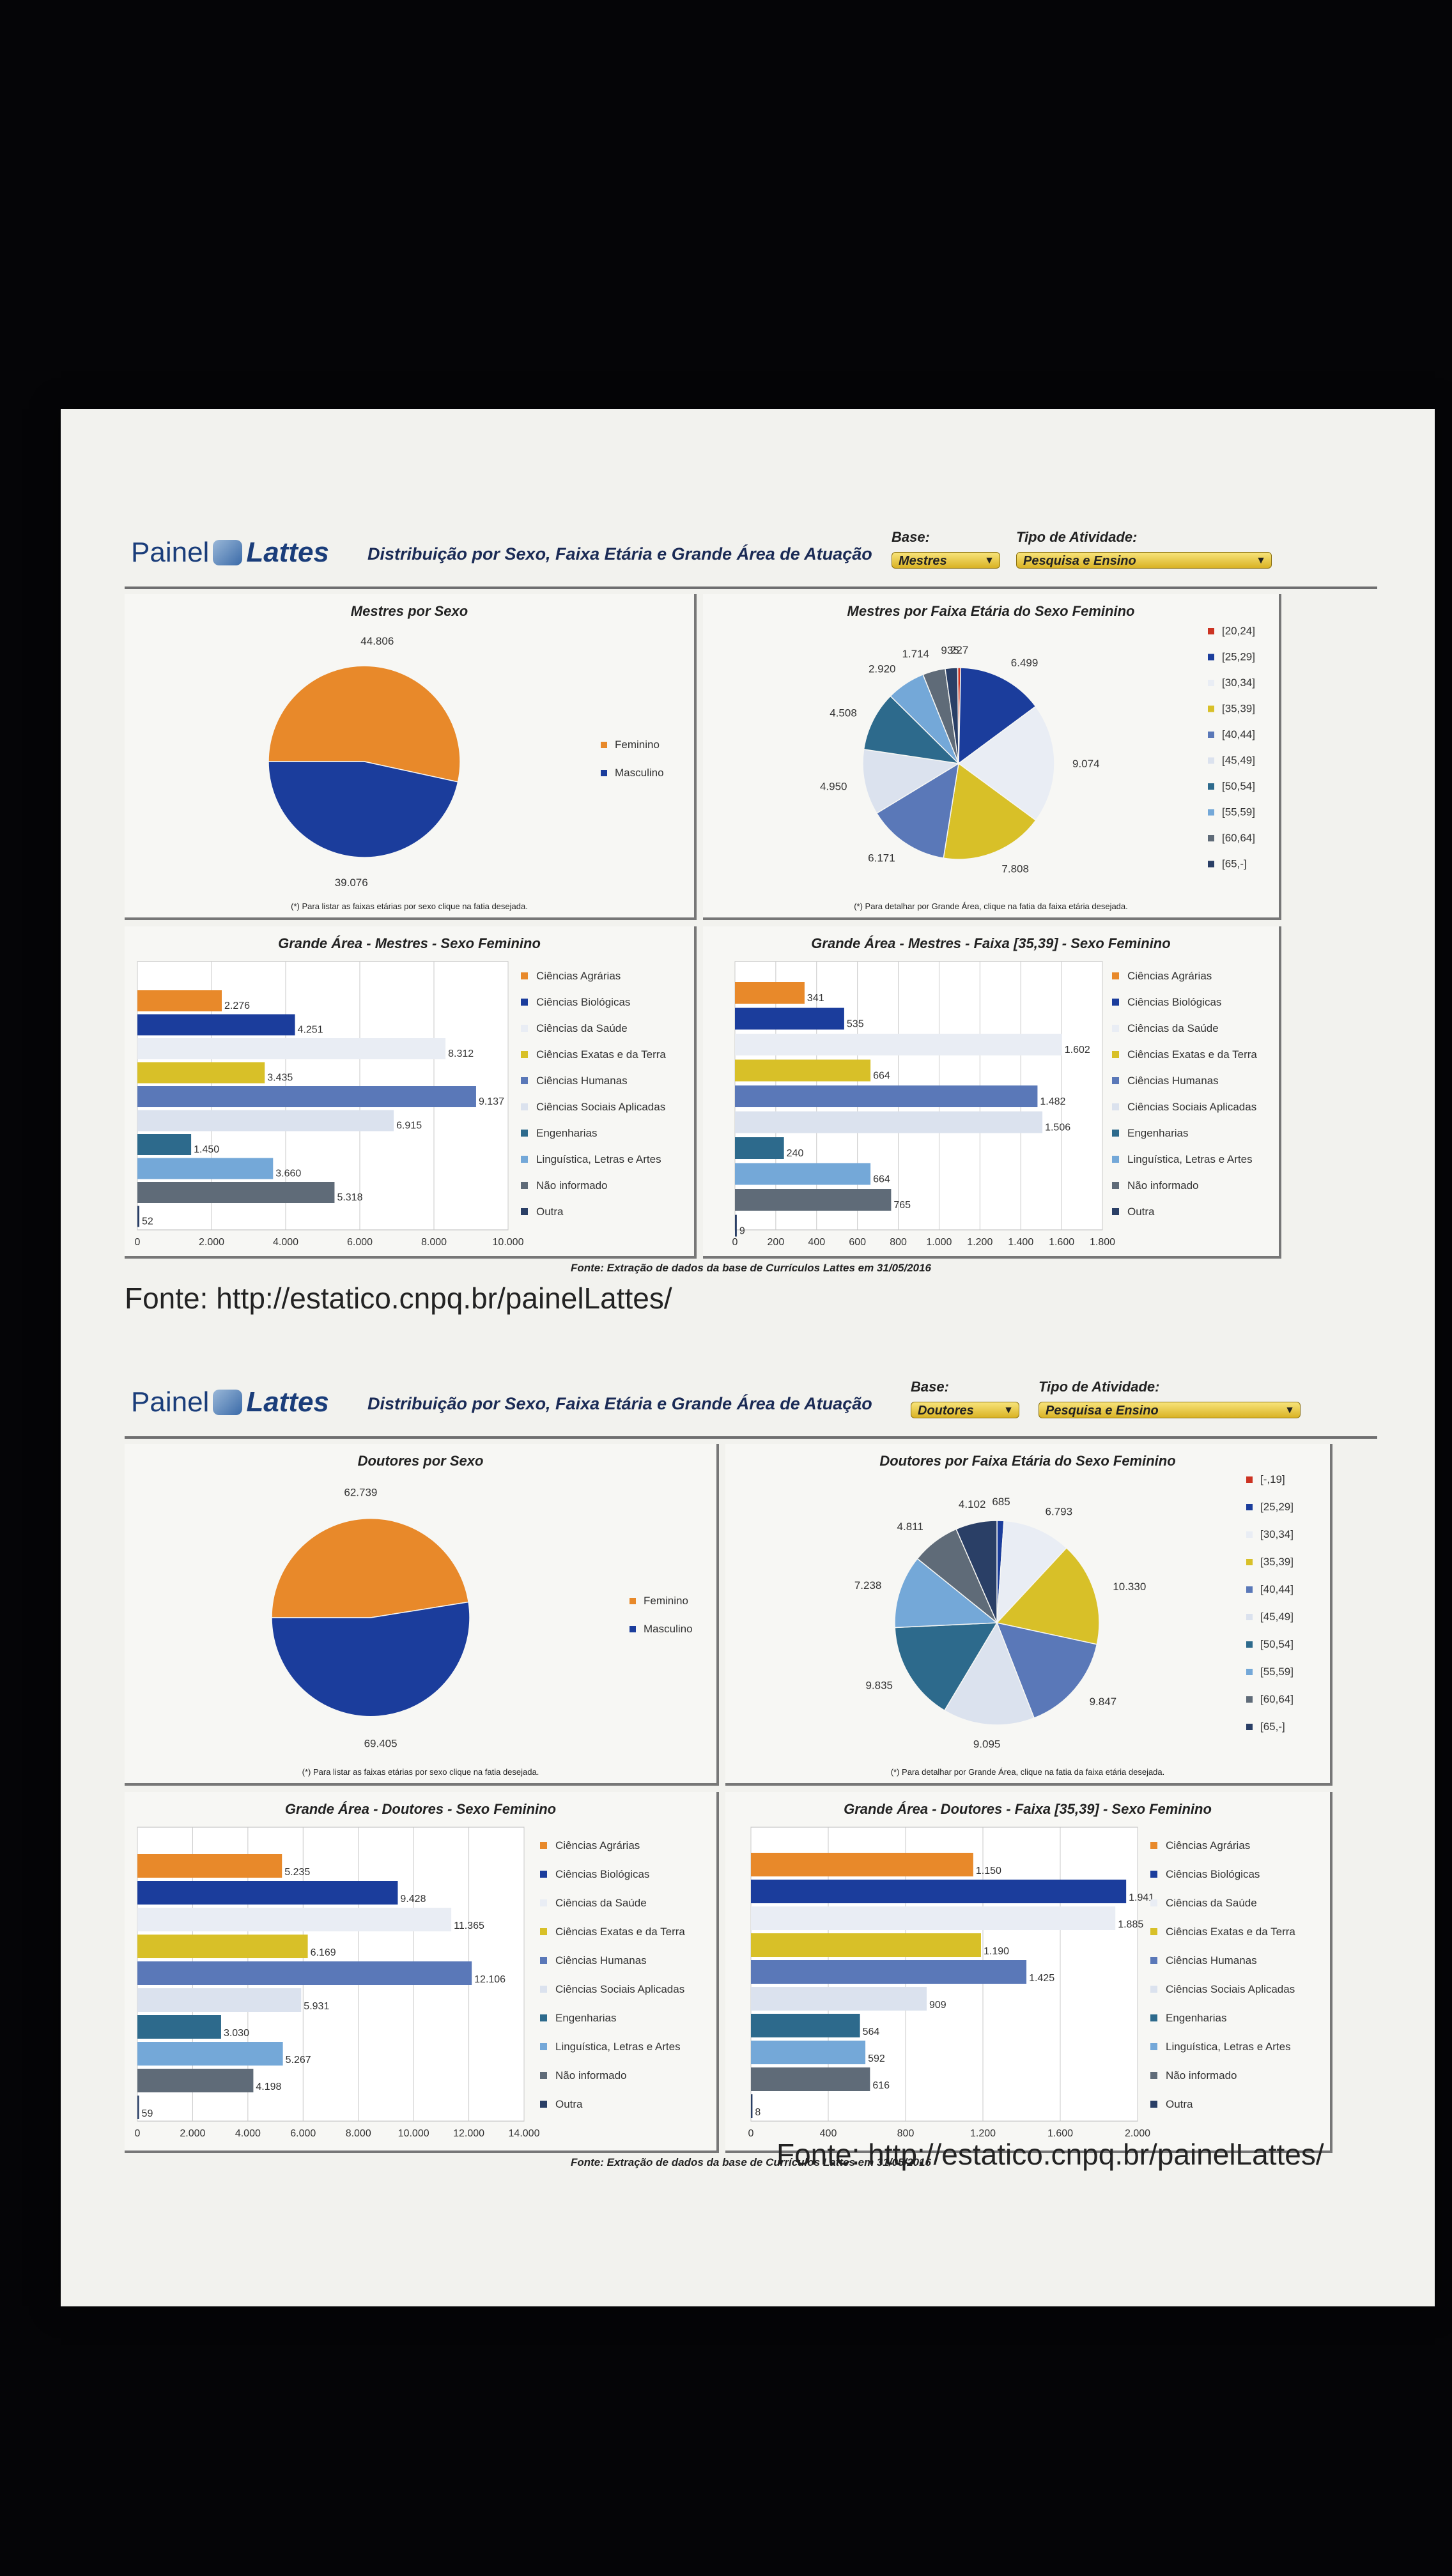  I want to click on base-select: Doutores ▼, so click(965, 1410).